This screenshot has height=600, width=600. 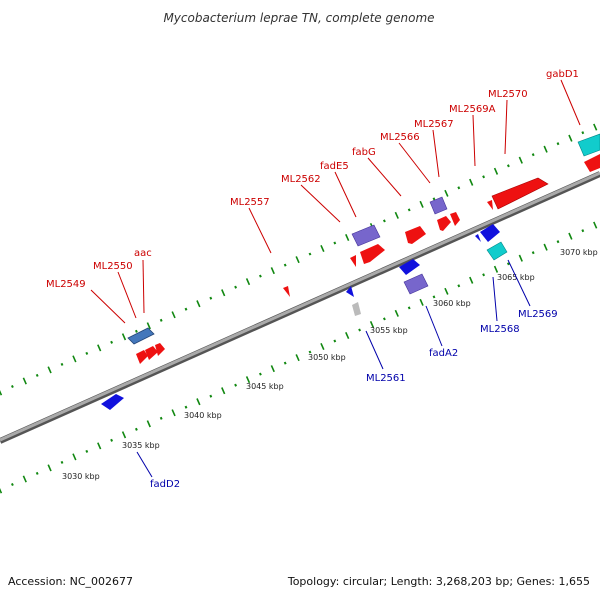 I want to click on gene-label: fabG, so click(x=364, y=152).